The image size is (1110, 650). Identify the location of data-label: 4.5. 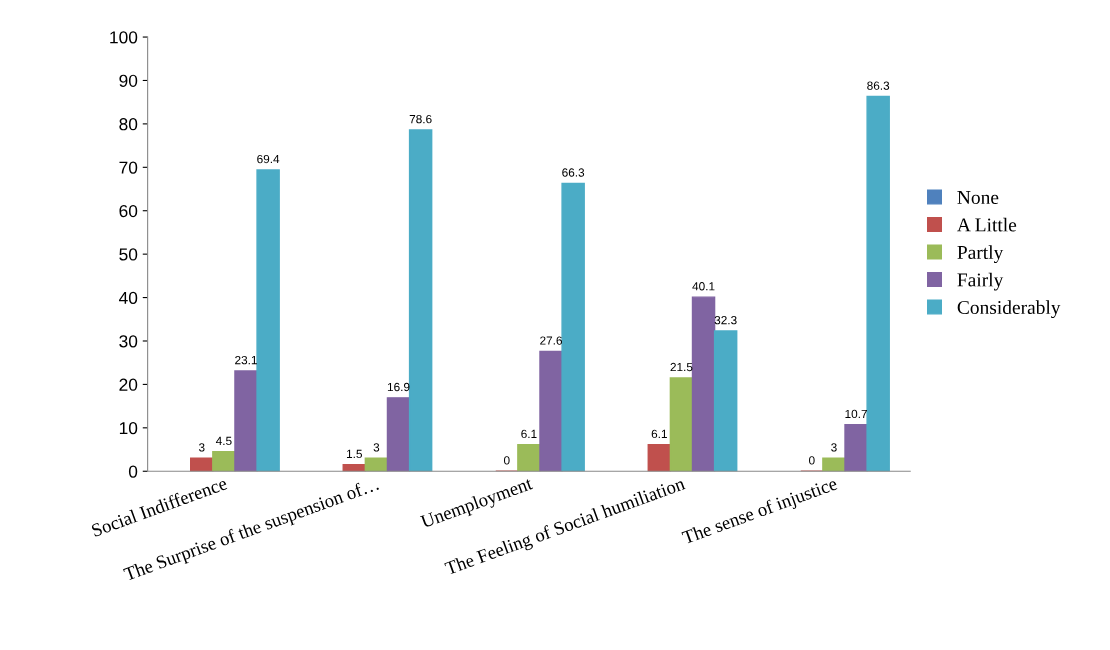
(223, 441).